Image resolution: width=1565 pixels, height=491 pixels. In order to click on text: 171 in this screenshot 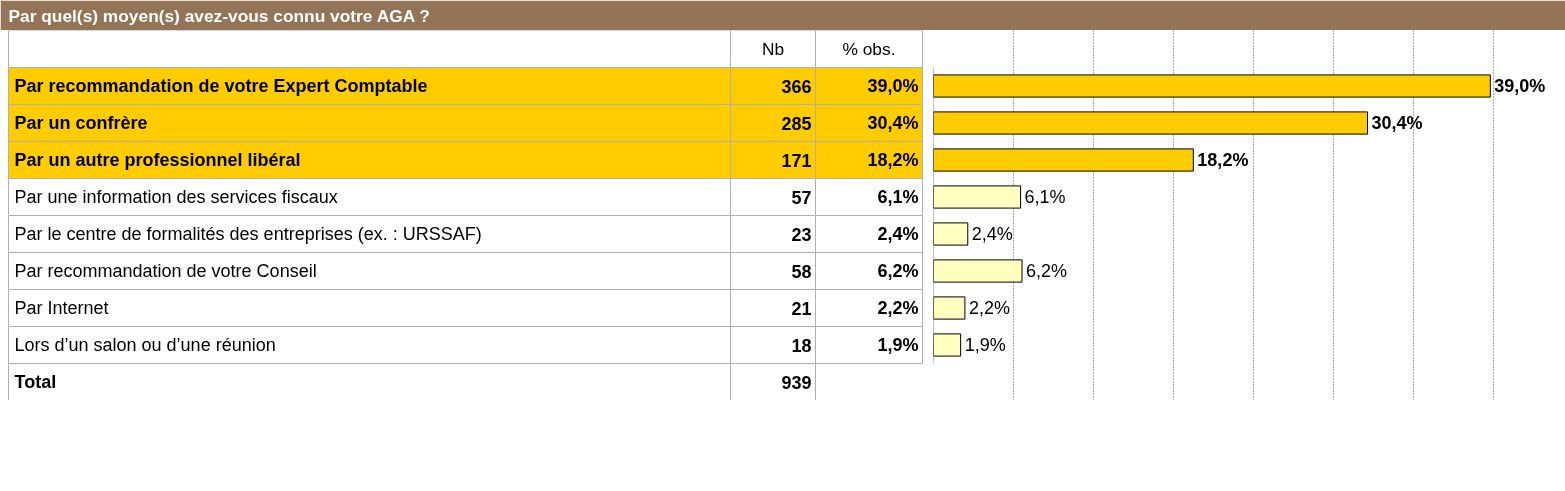, I will do `click(796, 160)`.